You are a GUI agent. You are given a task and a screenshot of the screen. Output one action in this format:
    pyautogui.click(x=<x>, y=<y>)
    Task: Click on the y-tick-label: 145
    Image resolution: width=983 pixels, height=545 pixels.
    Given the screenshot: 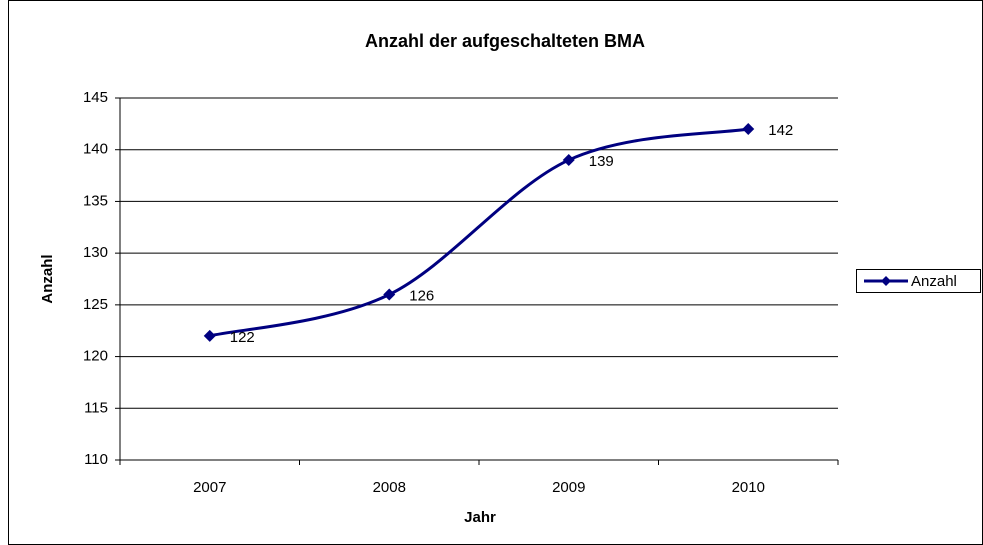 What is the action you would take?
    pyautogui.click(x=95, y=97)
    